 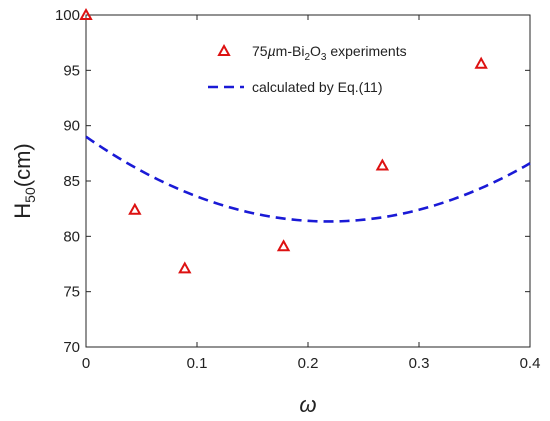 I want to click on x-axis-title: ω, so click(x=307, y=404).